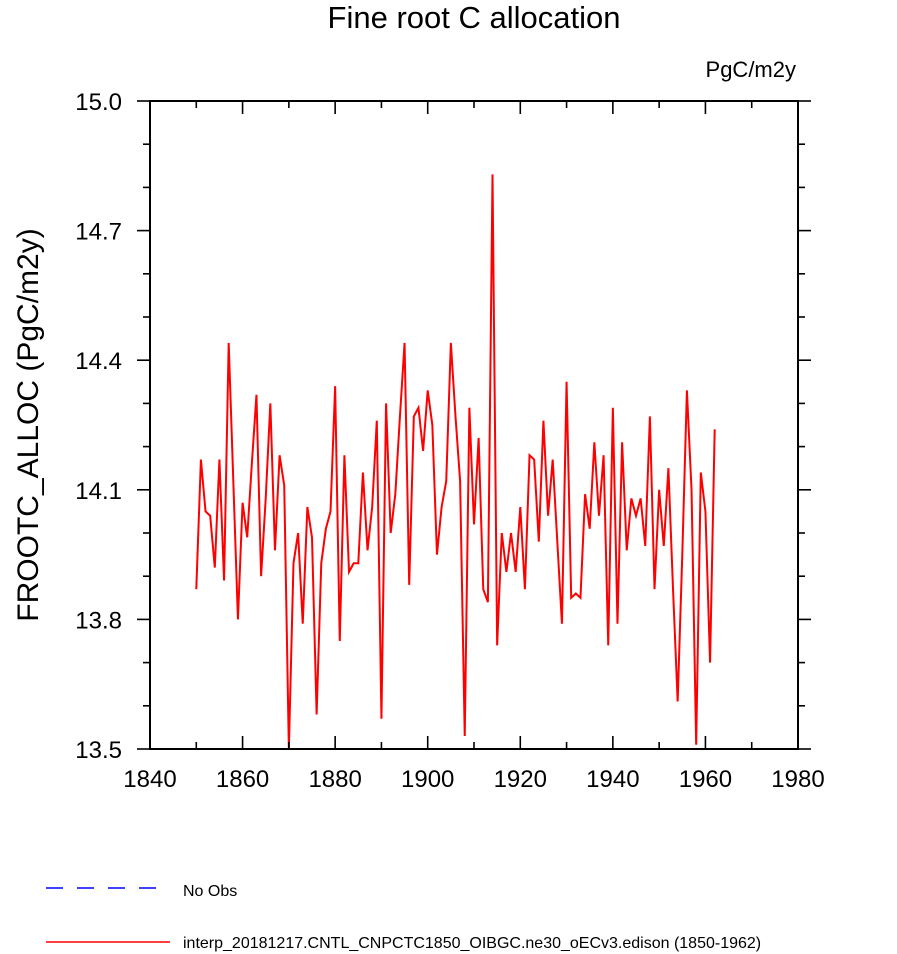  Describe the element at coordinates (520, 779) in the screenshot. I see `x-tick-label: 1920` at that location.